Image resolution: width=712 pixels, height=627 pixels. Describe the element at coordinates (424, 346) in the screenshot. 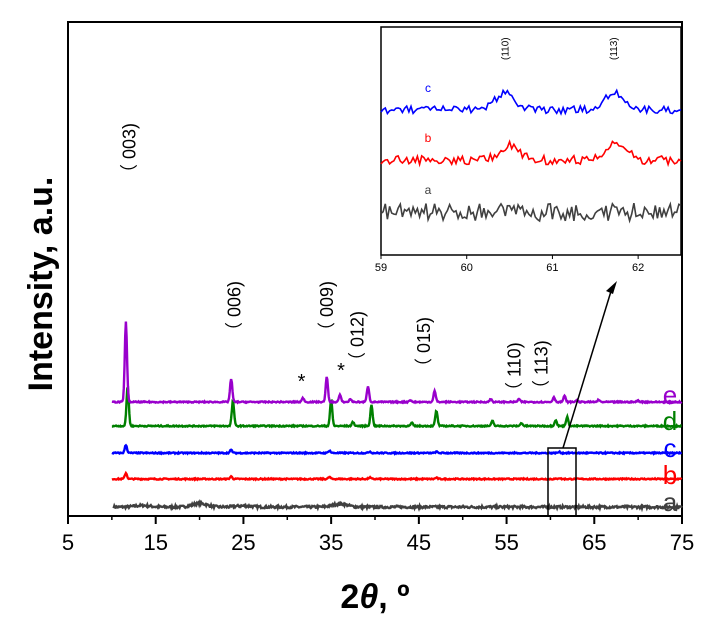

I see `peak-label: （ 015)` at that location.